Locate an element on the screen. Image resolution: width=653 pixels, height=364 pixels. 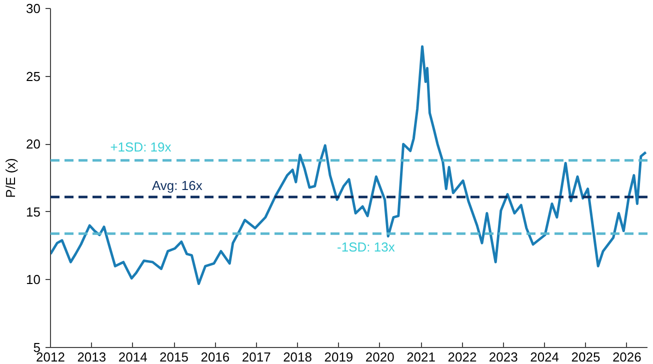
x-tick-label: 2013 is located at coordinates (91, 357).